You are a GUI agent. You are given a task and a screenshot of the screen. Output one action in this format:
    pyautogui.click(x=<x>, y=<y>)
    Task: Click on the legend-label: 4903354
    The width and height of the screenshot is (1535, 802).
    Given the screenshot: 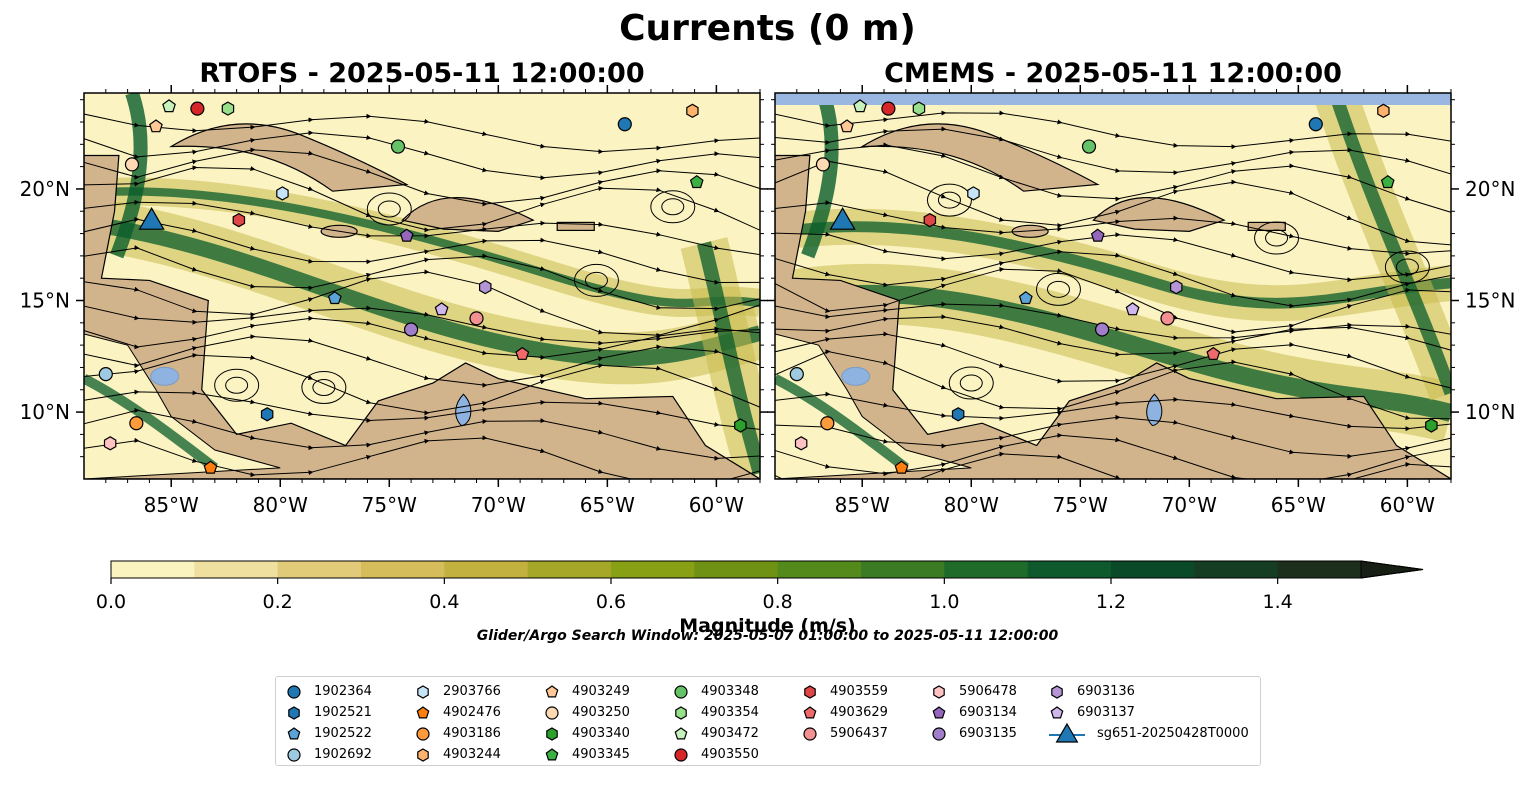 What is the action you would take?
    pyautogui.click(x=730, y=712)
    